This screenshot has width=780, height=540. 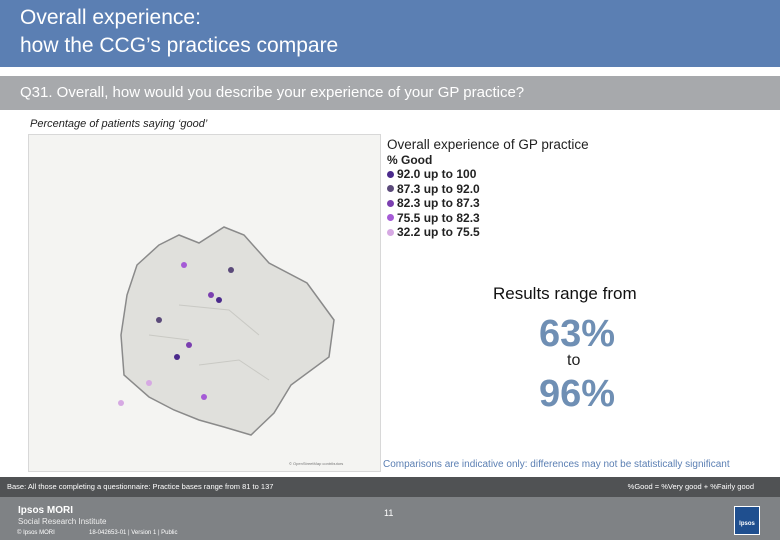 What do you see at coordinates (110, 17) in the screenshot?
I see `page-title-line1: Overall experience:` at bounding box center [110, 17].